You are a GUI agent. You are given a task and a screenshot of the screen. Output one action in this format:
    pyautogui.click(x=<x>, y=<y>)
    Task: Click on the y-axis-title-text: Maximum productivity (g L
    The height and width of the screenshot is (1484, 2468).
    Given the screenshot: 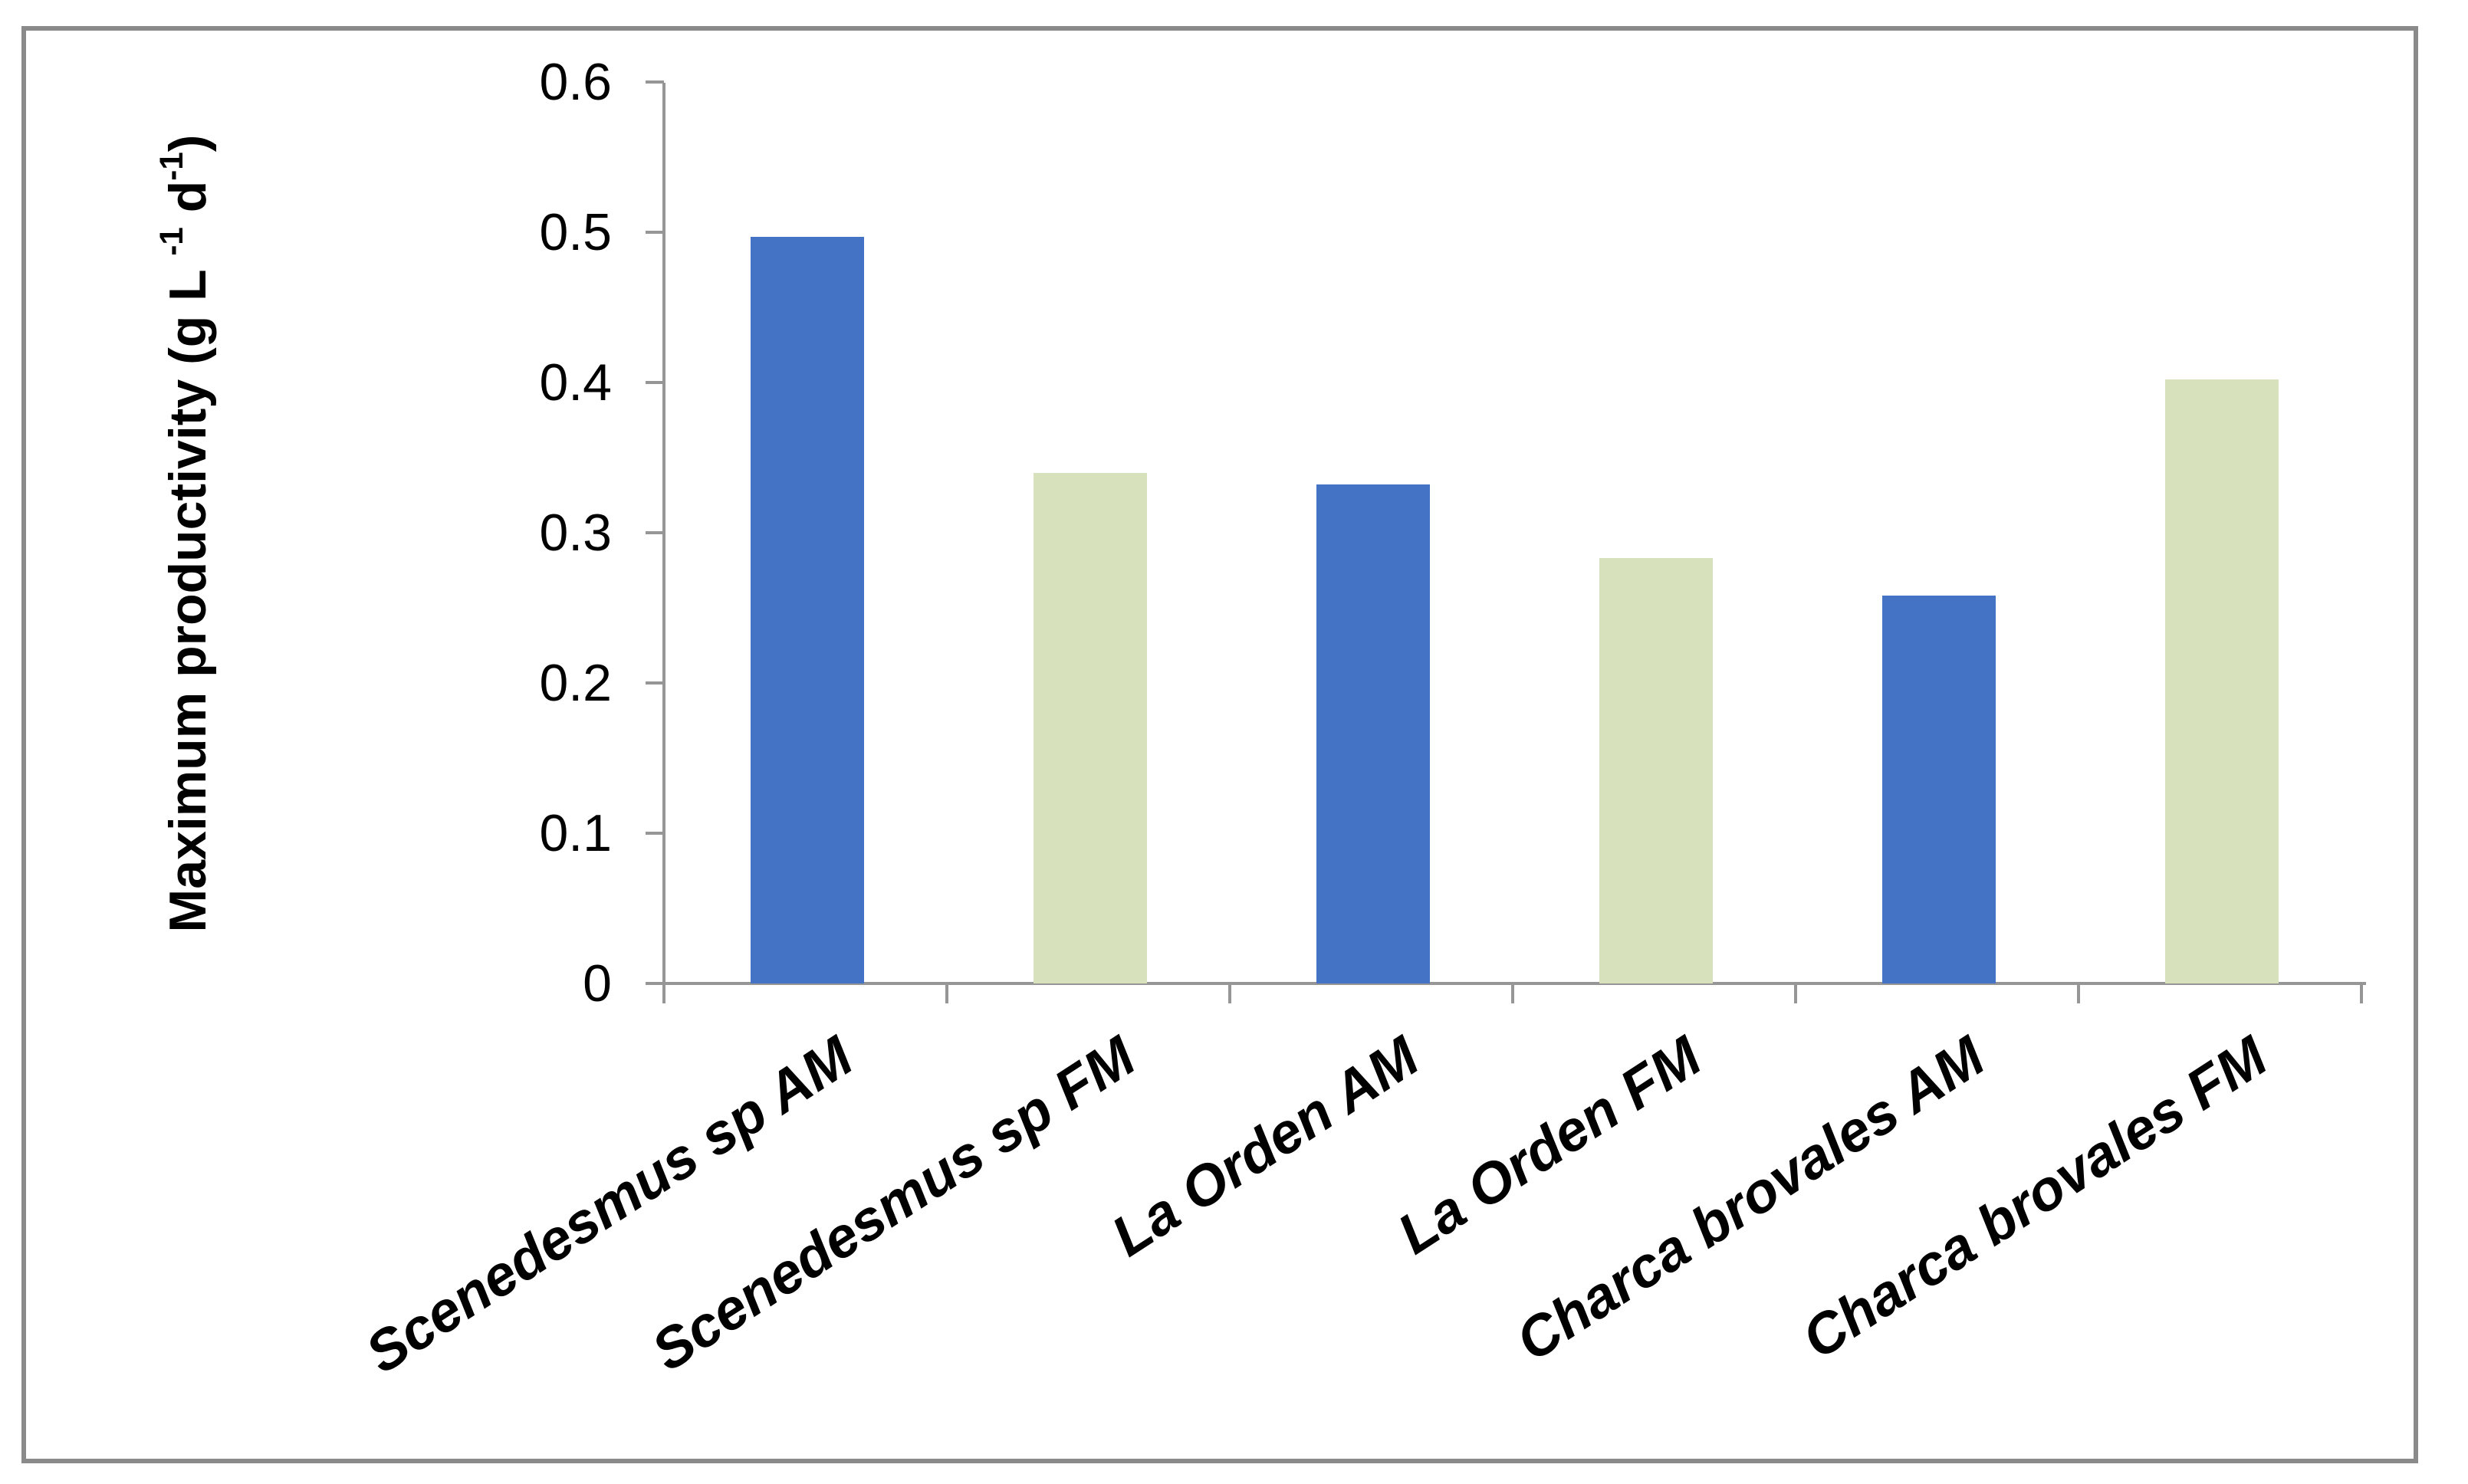 What is the action you would take?
    pyautogui.click(x=188, y=594)
    